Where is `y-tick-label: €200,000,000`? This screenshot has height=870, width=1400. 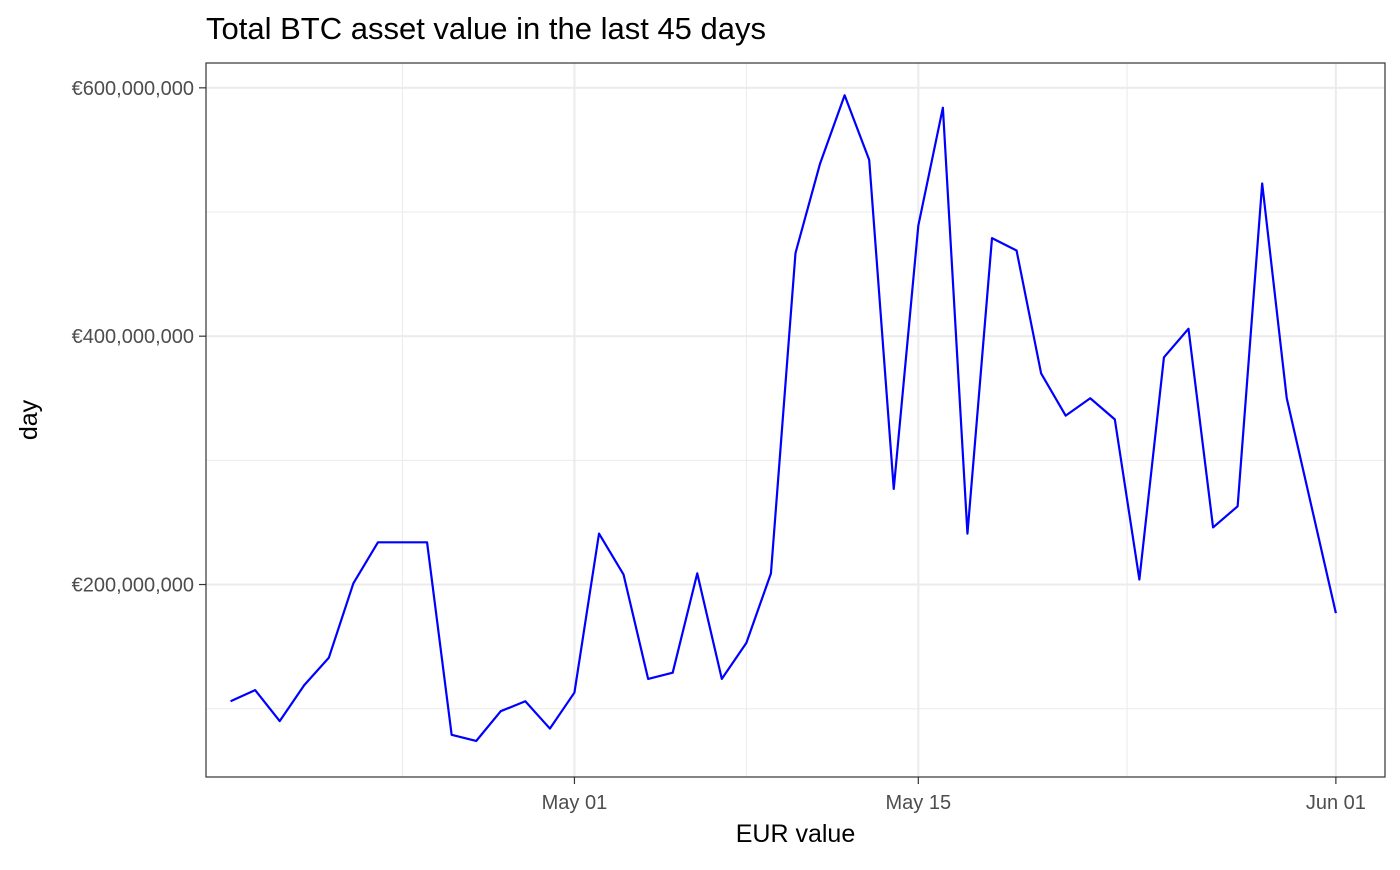 y-tick-label: €200,000,000 is located at coordinates (133, 586).